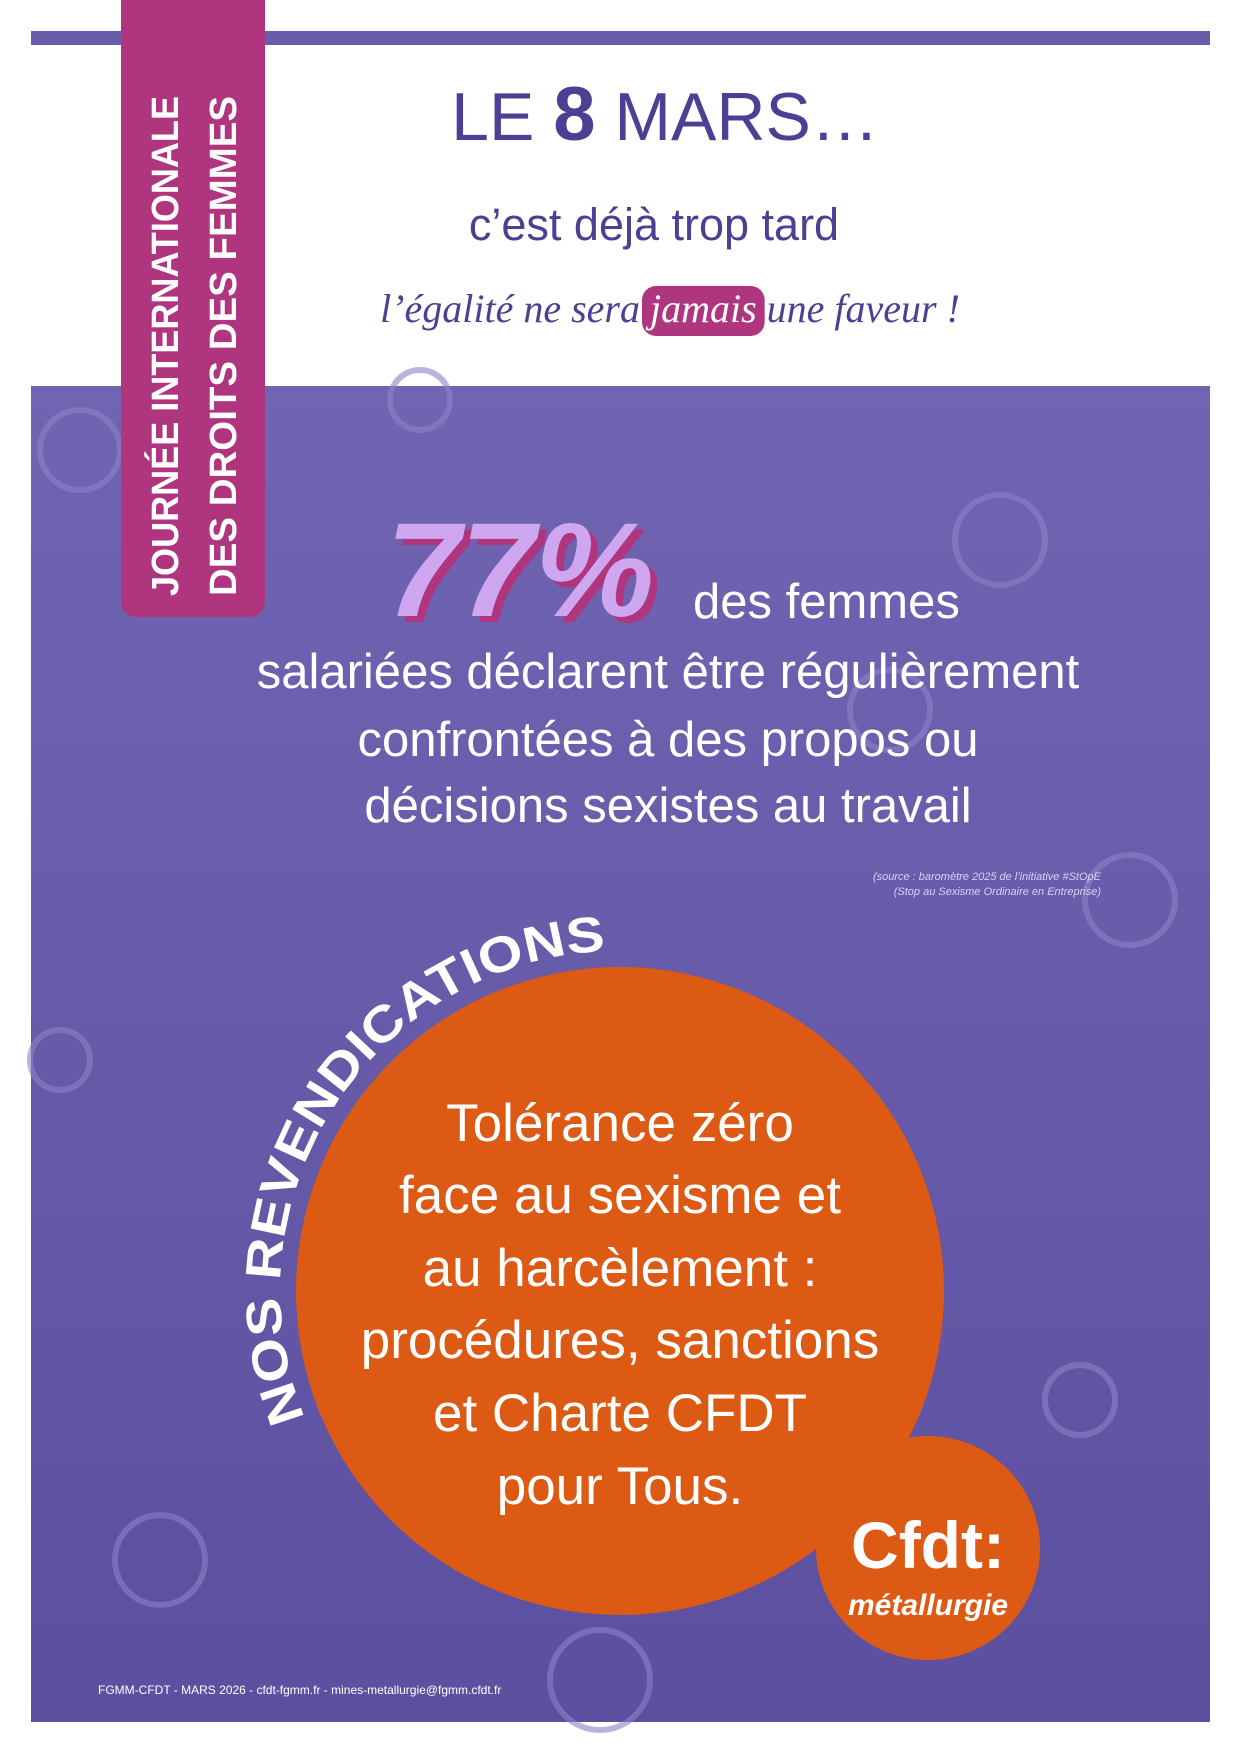  I want to click on demand-line: au harcèlement :, so click(620, 1268).